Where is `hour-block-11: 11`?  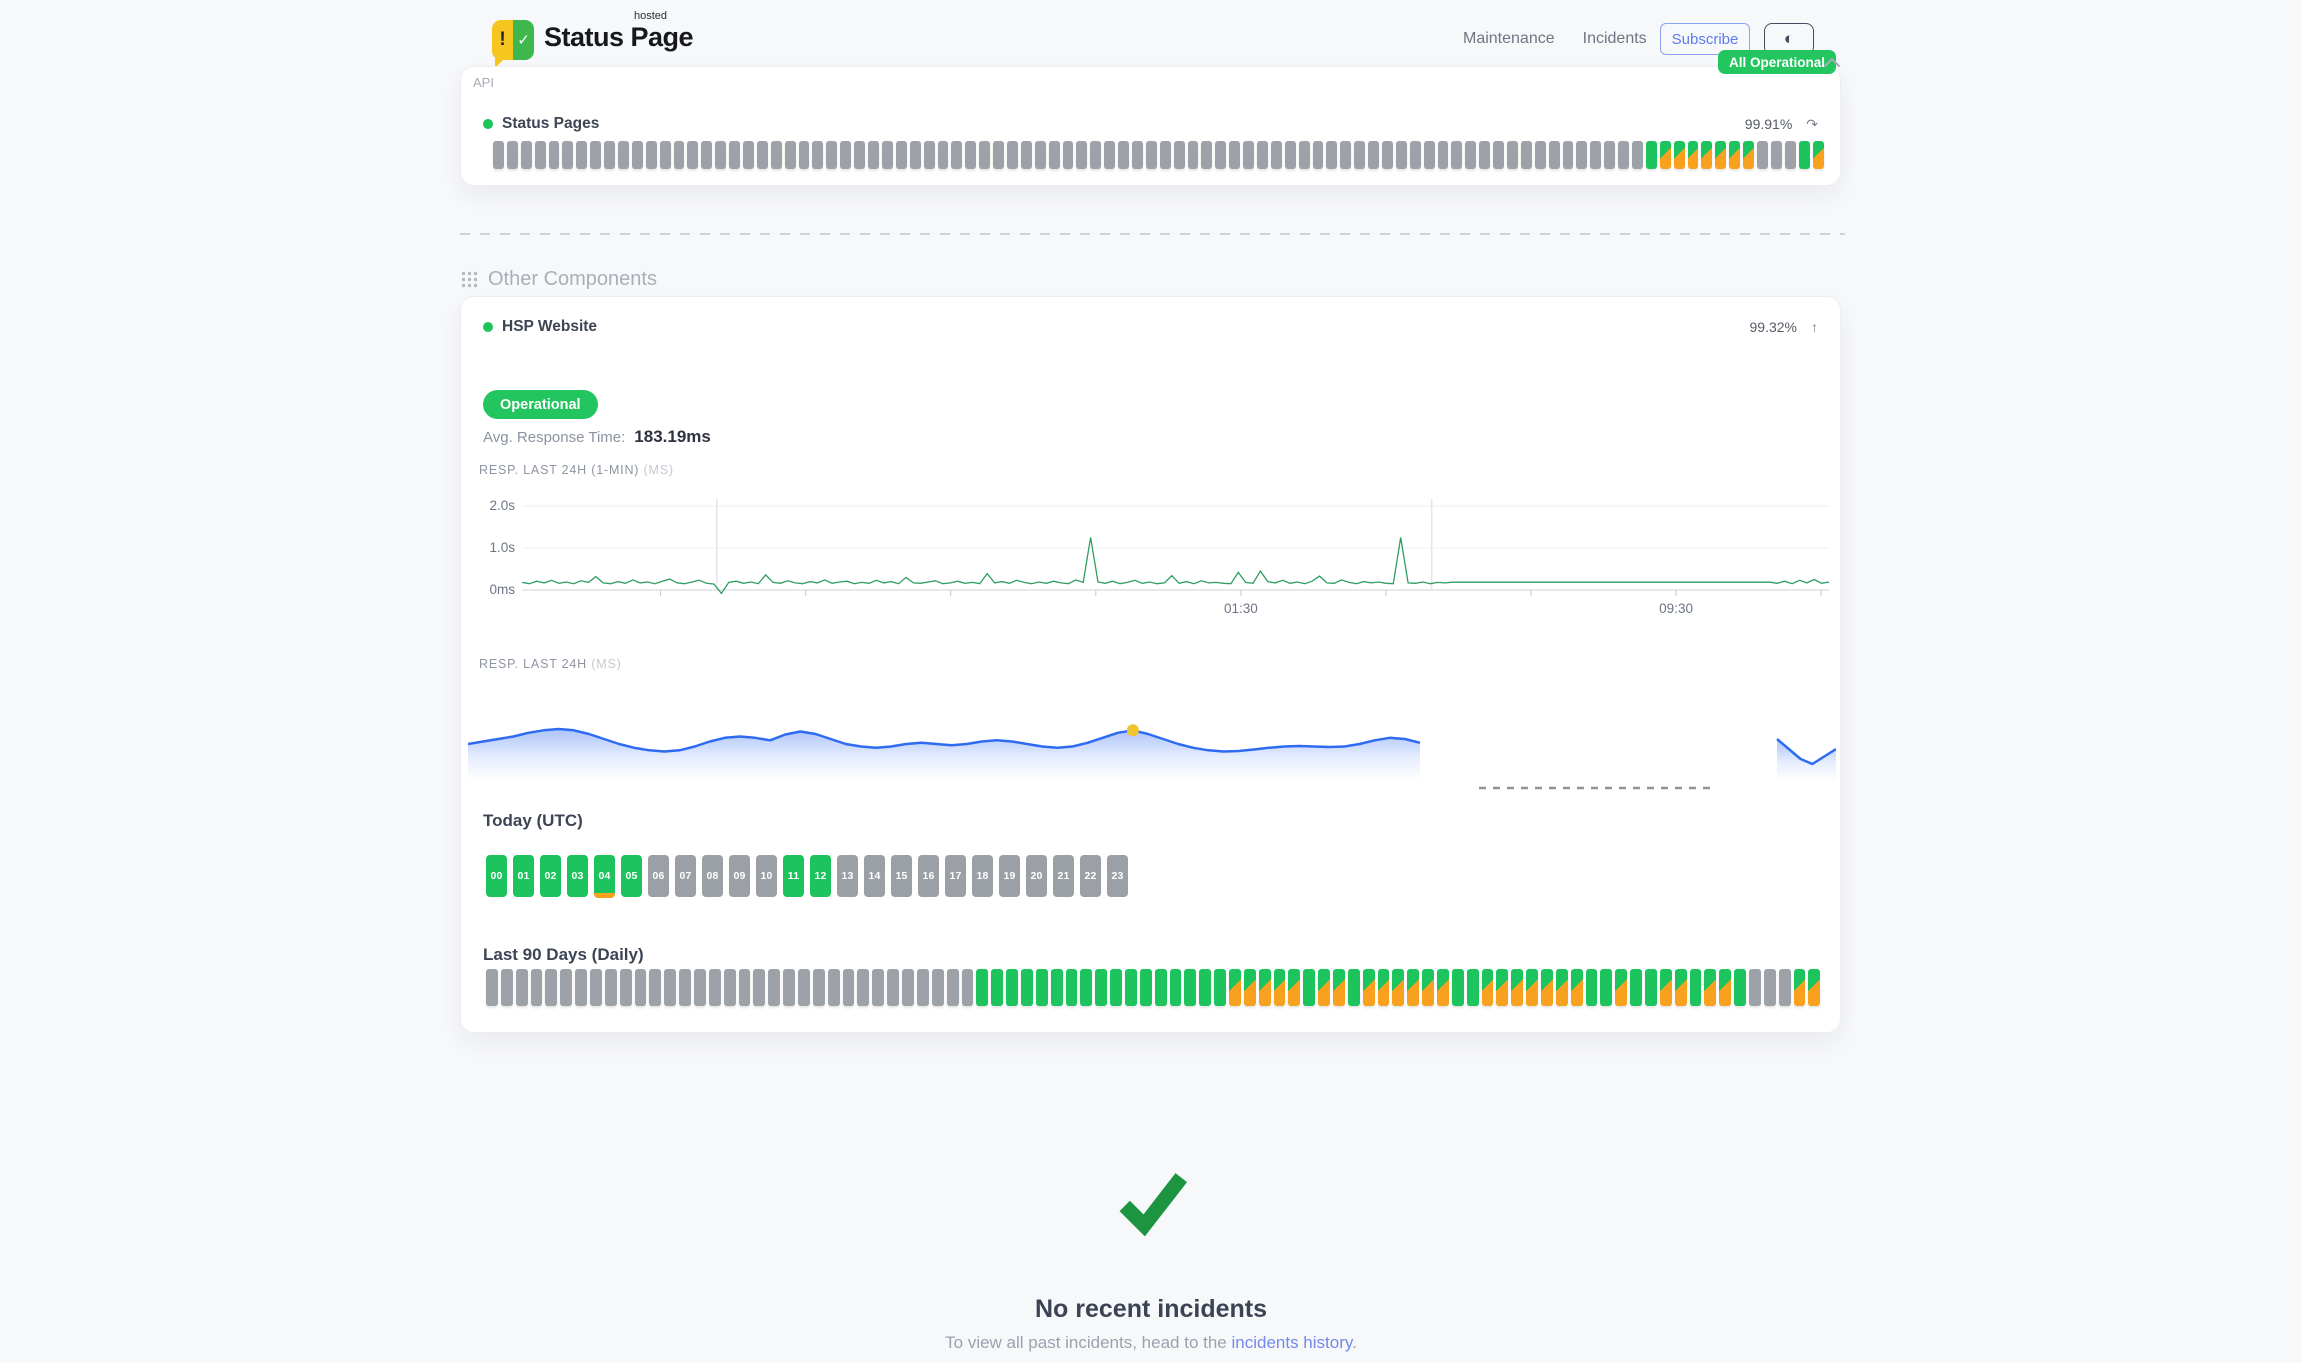 hour-block-11: 11 is located at coordinates (793, 876).